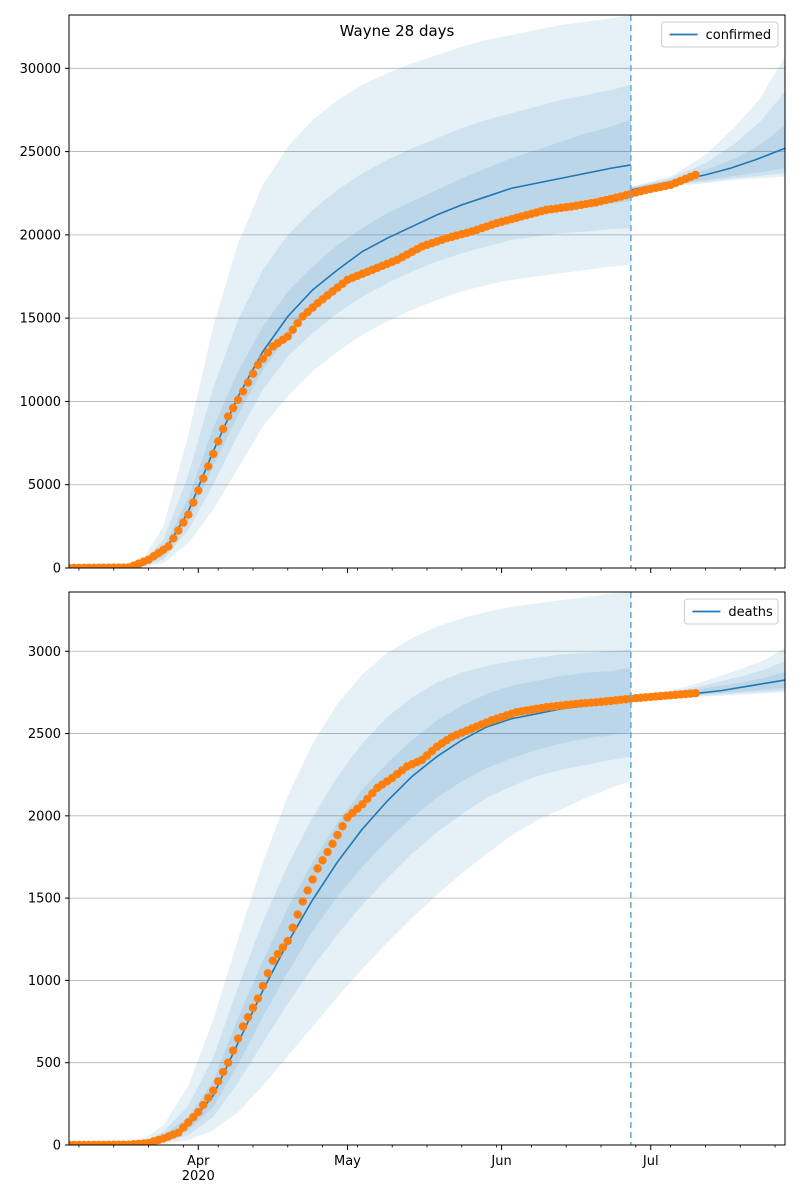 This screenshot has width=800, height=1200. I want to click on x-tick-sublabel: 2020, so click(198, 1176).